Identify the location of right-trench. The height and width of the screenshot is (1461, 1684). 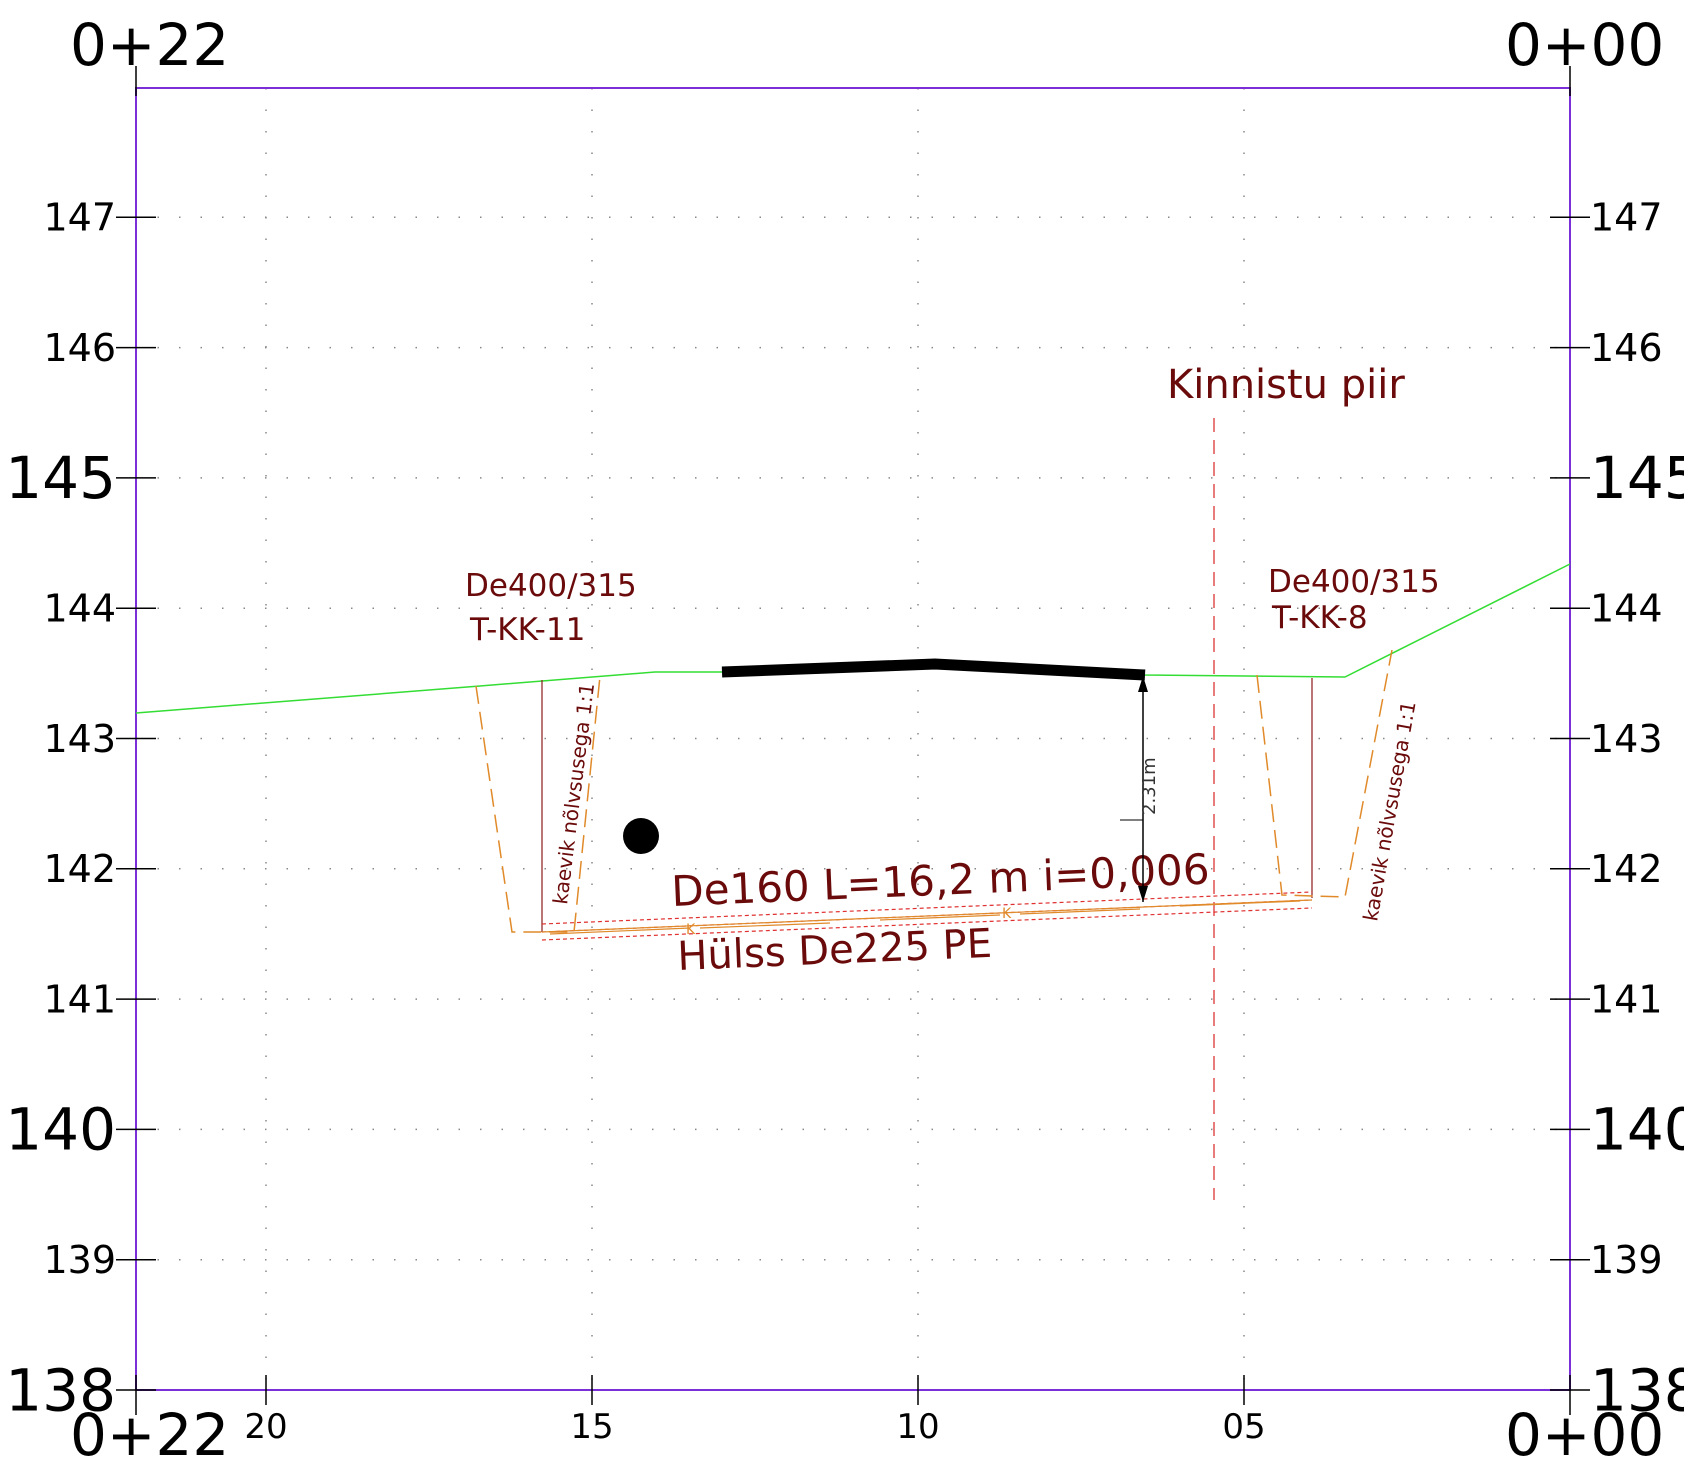
(1324, 773).